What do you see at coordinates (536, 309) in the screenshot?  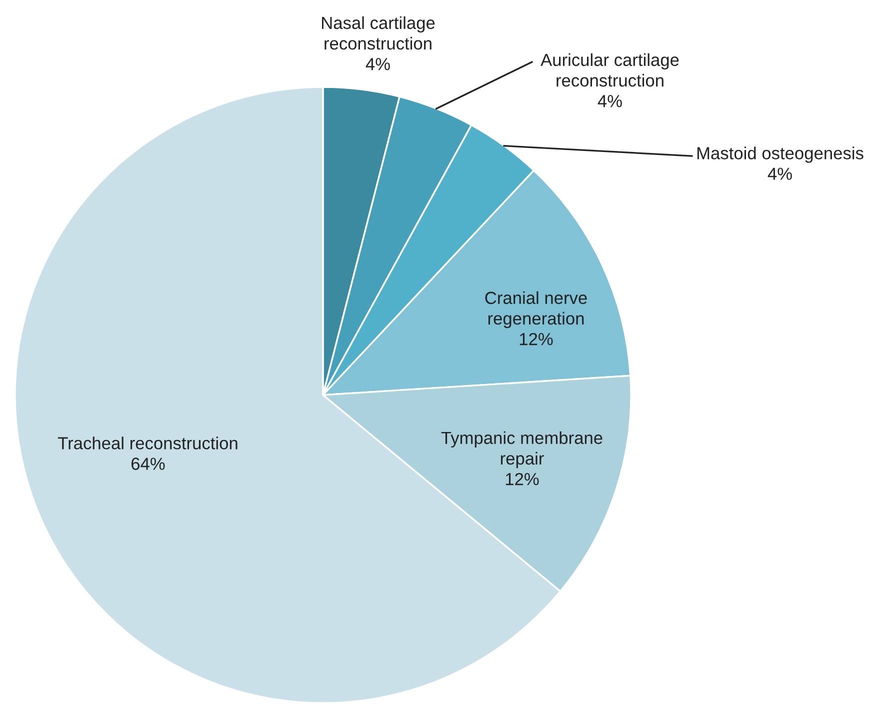 I see `slice-label: Cranial nerve regeneration` at bounding box center [536, 309].